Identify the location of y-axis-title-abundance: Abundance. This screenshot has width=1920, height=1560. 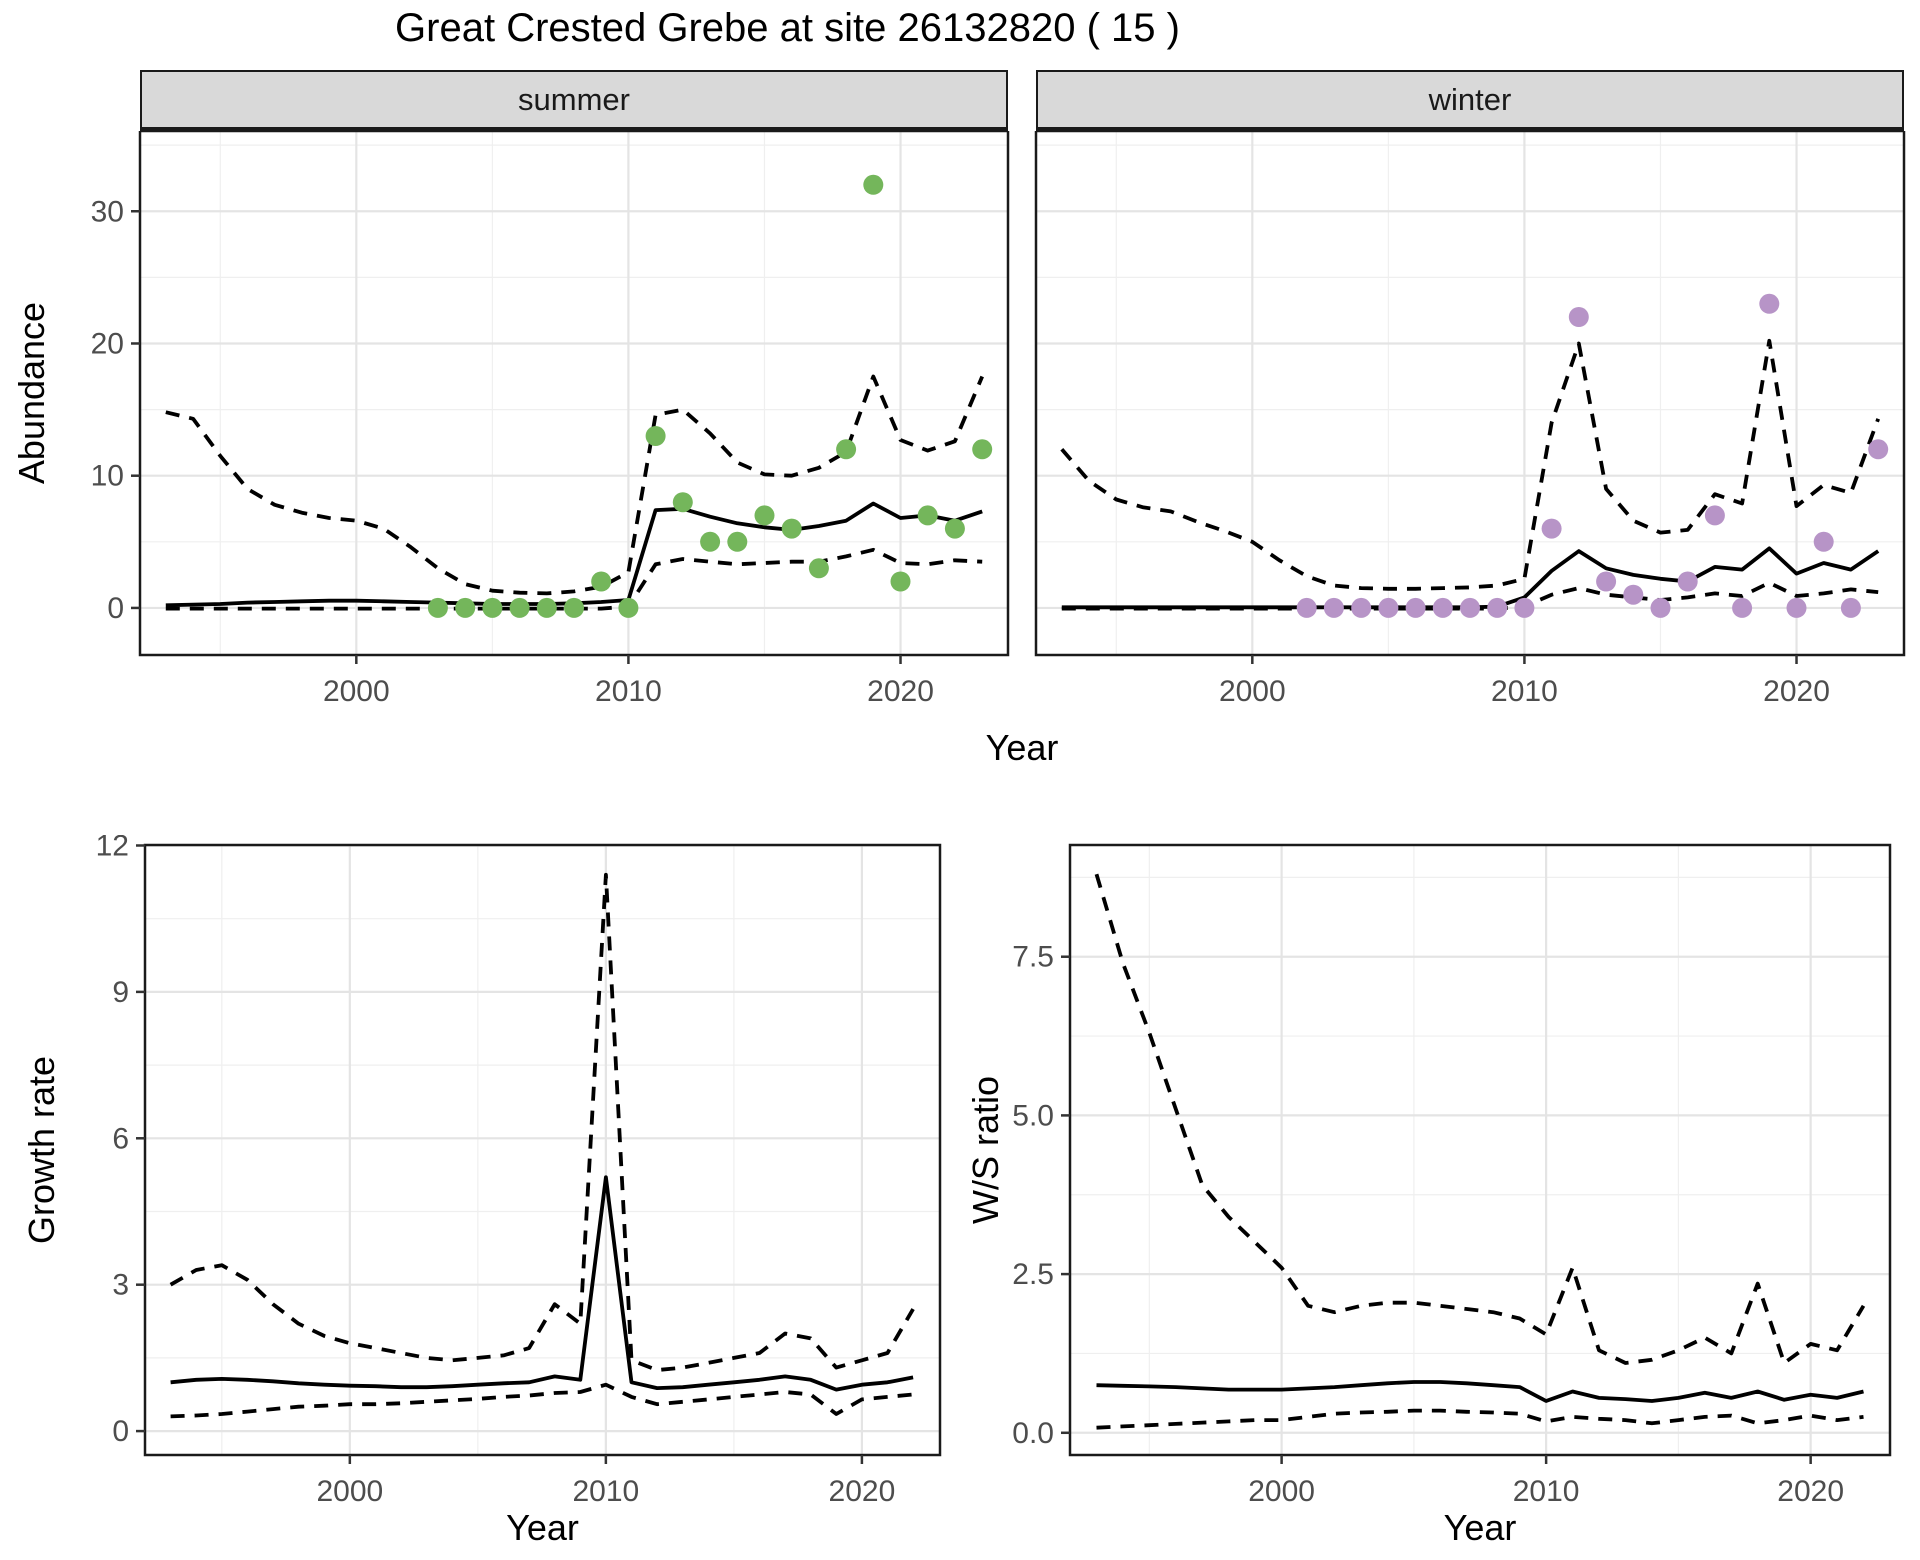
(31, 393).